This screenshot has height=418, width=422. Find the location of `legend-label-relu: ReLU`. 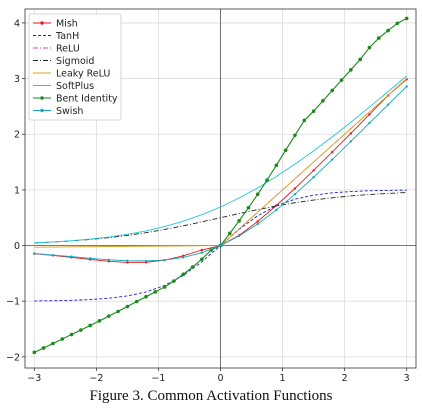

legend-label-relu: ReLU is located at coordinates (68, 48).